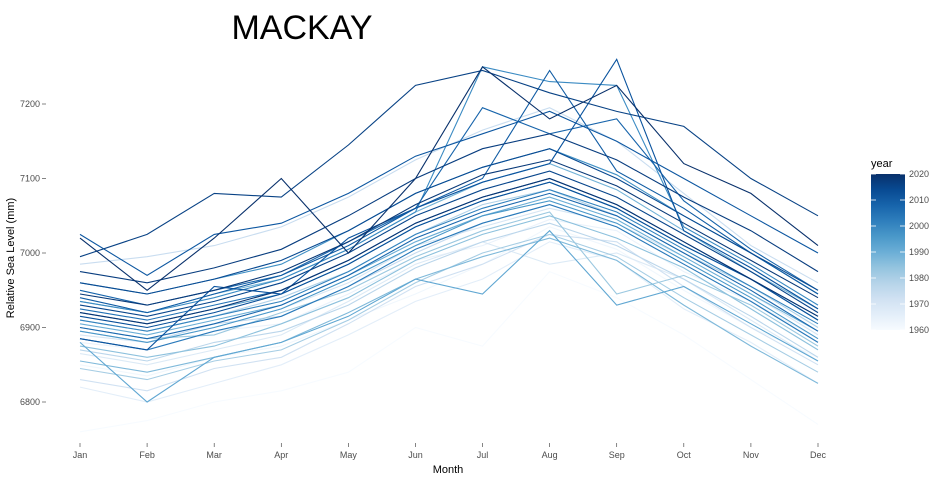 The height and width of the screenshot is (480, 940). Describe the element at coordinates (882, 164) in the screenshot. I see `legend-title: year` at that location.